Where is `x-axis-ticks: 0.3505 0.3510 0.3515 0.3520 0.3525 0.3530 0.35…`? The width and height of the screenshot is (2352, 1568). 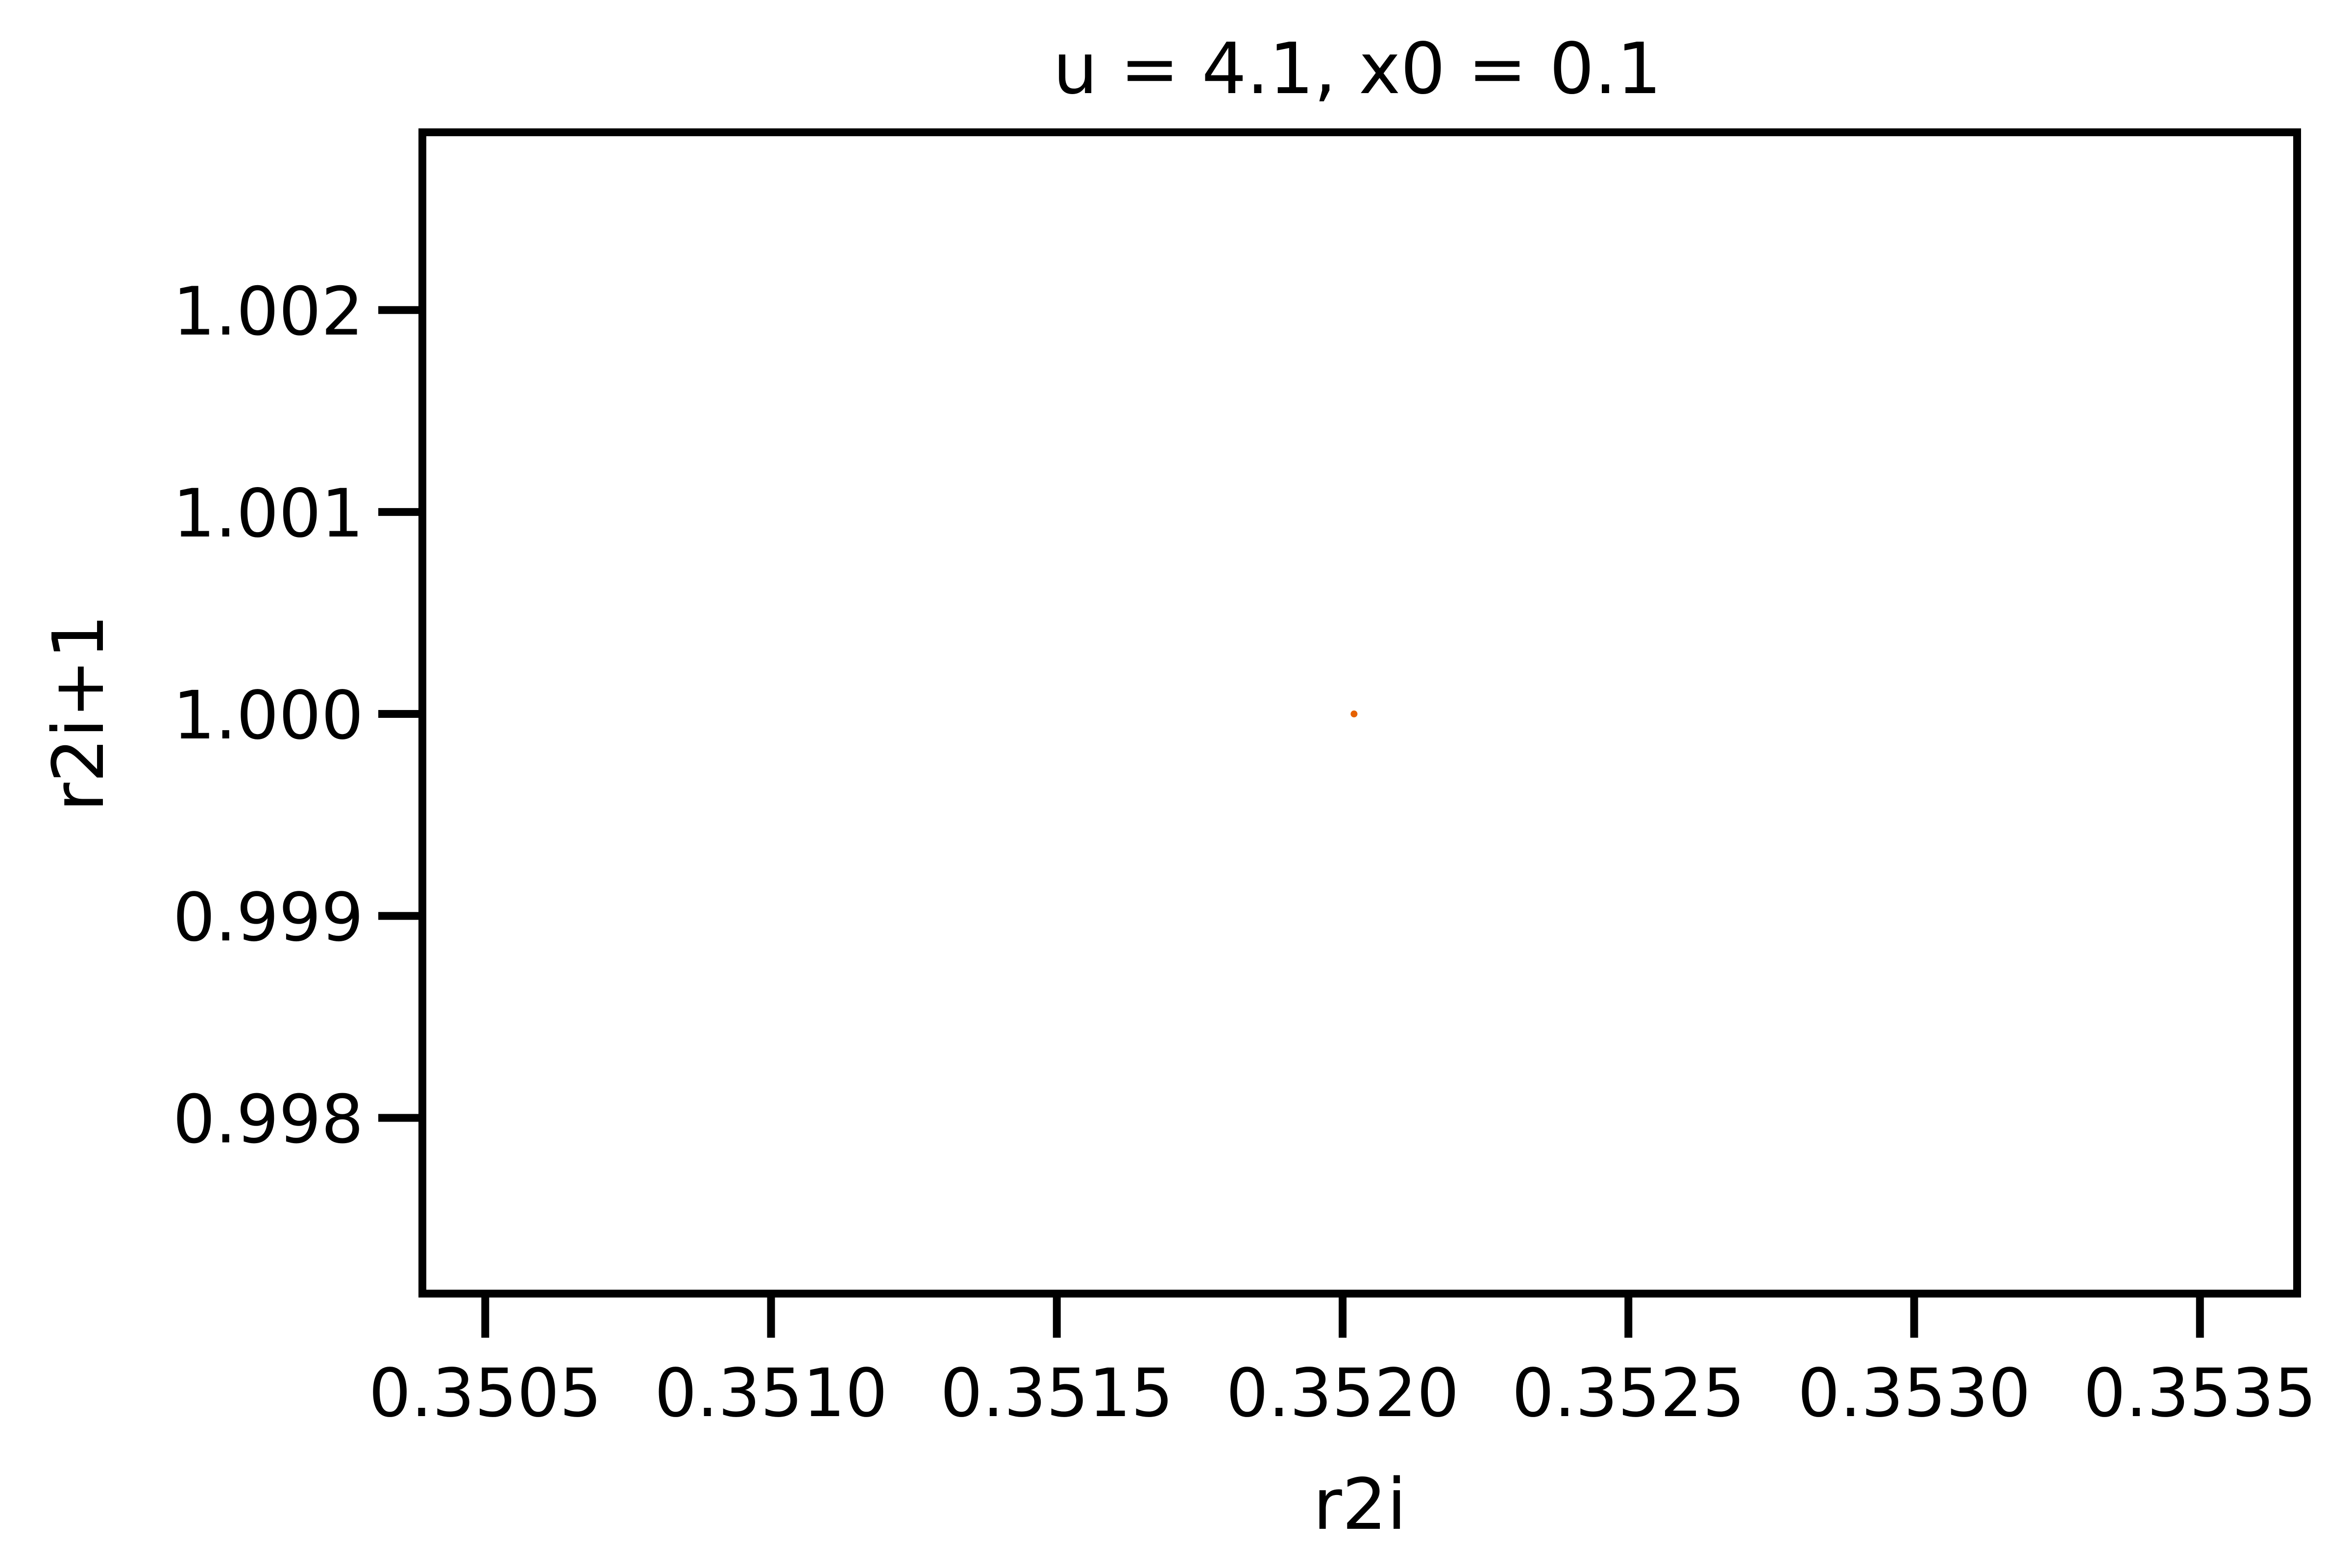 x-axis-ticks: 0.3505 0.3510 0.3515 0.3520 0.3525 0.3530 0.35… is located at coordinates (1342, 1363).